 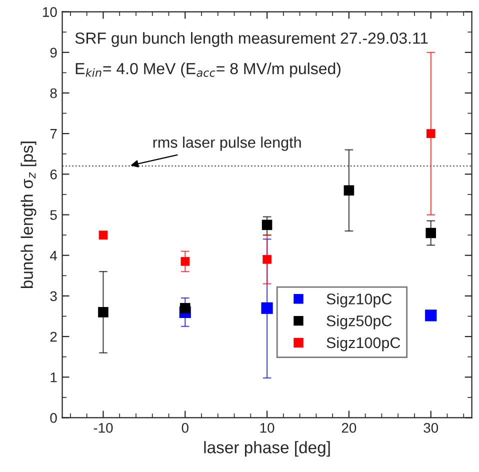 What do you see at coordinates (267, 427) in the screenshot?
I see `x-tick-label: 10` at bounding box center [267, 427].